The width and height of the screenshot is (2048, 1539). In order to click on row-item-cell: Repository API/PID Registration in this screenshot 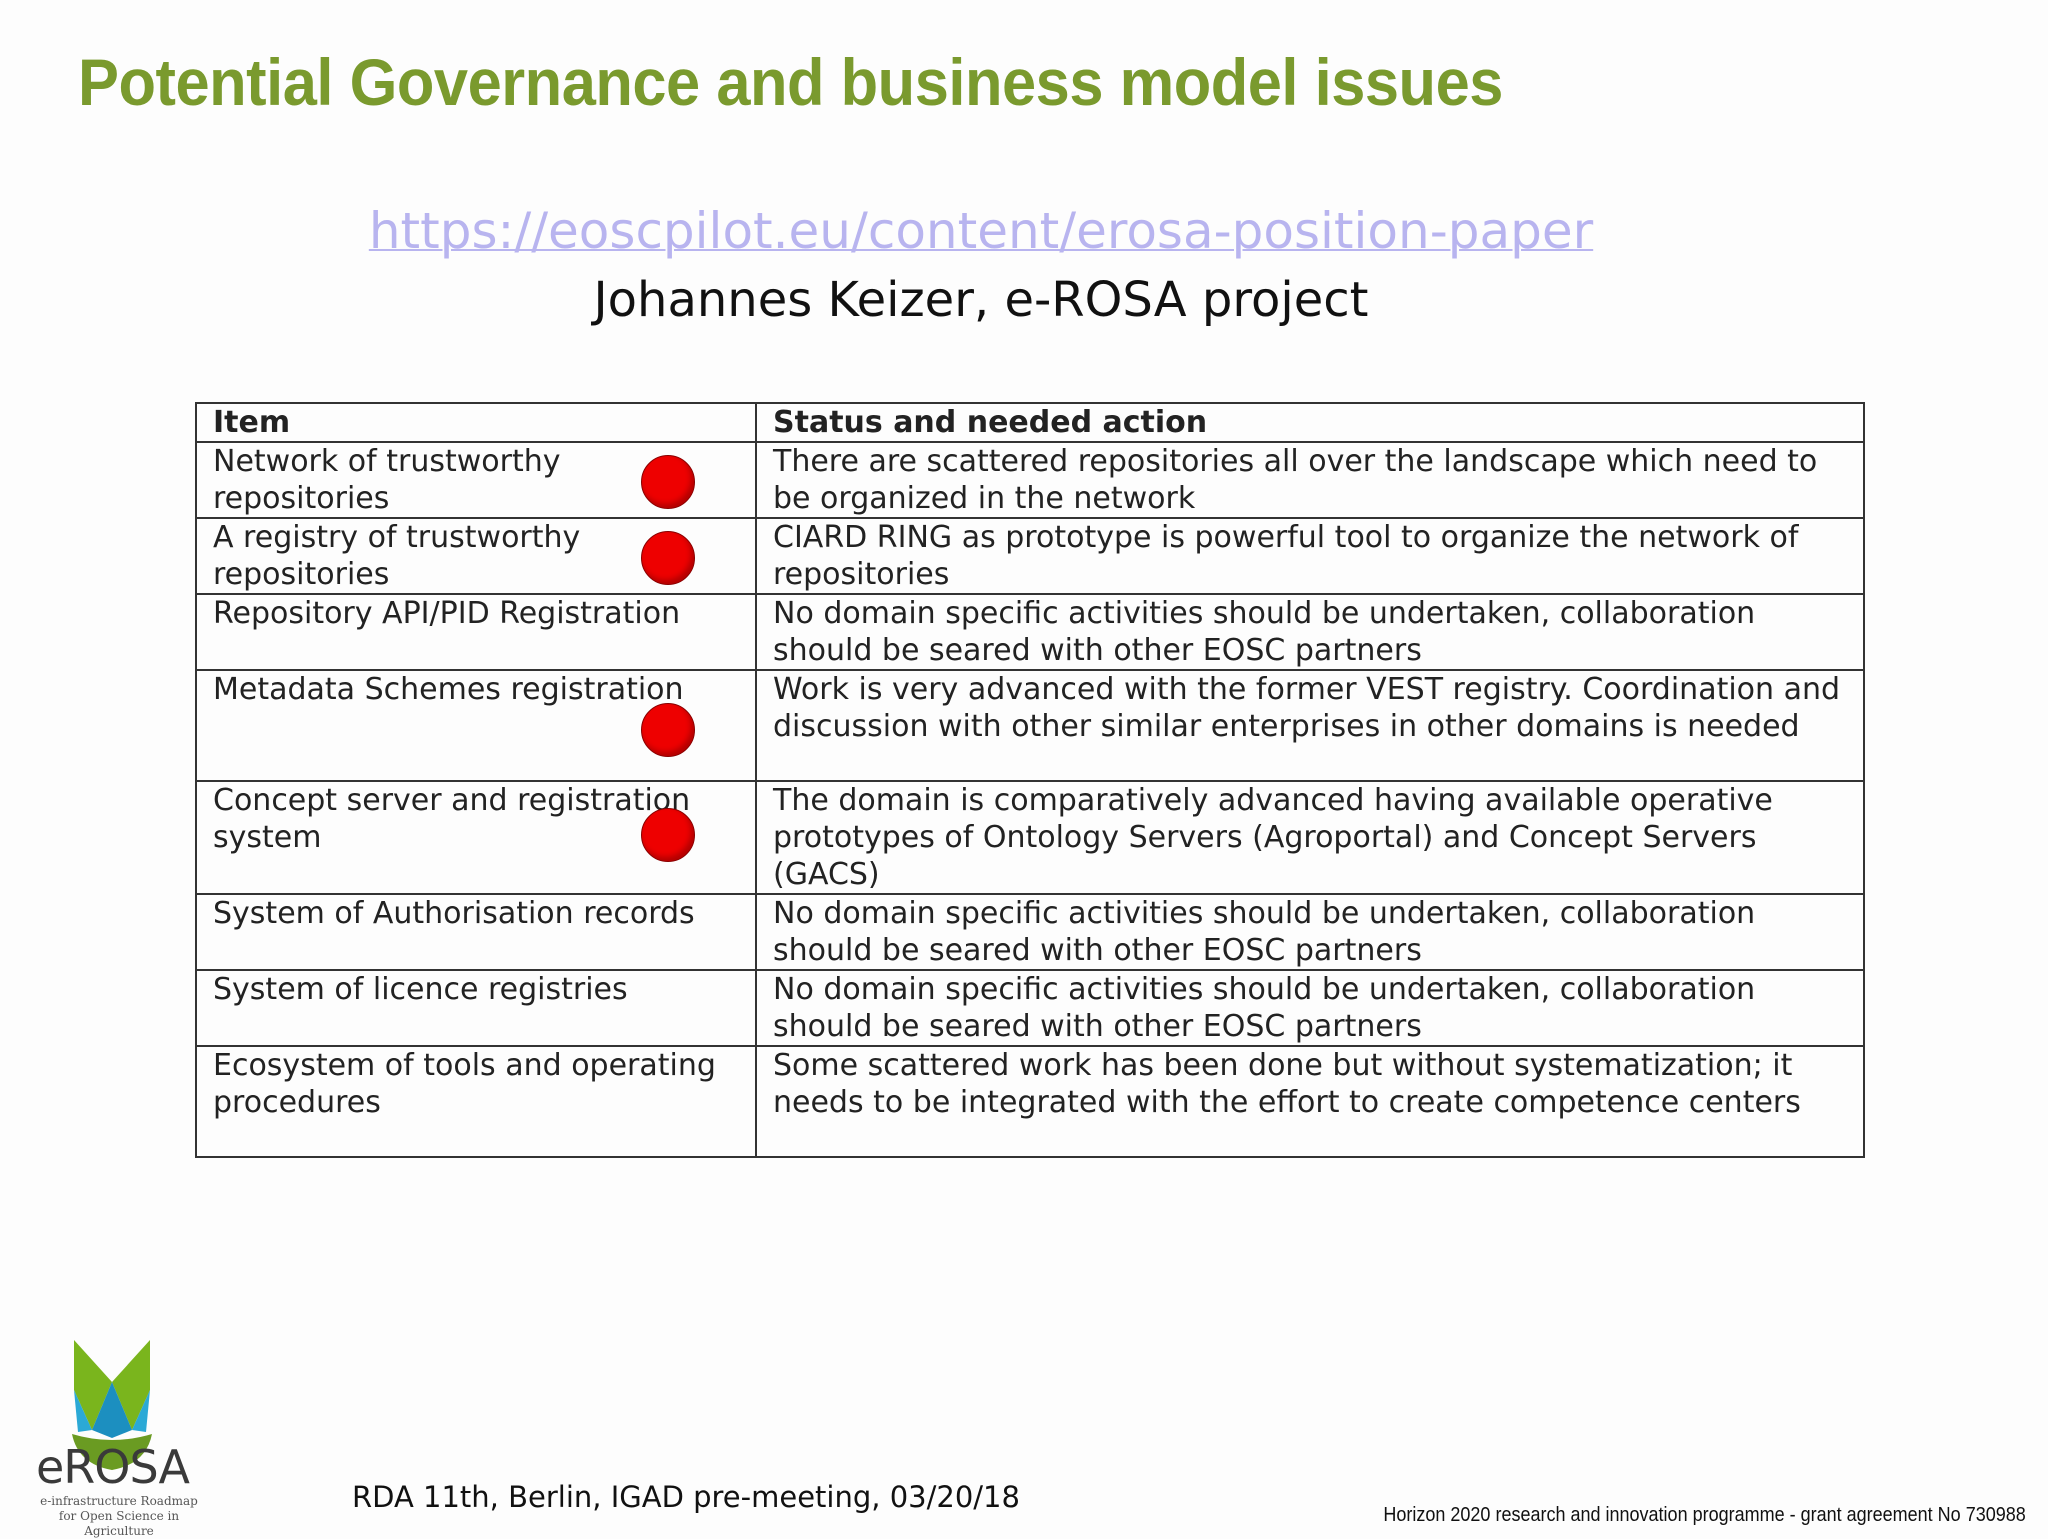, I will do `click(476, 632)`.